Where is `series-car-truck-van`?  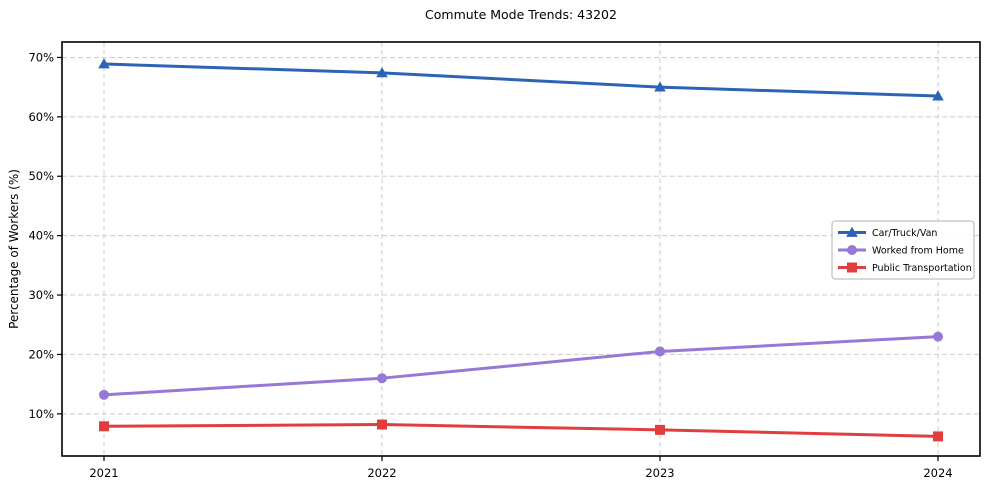
series-car-truck-van is located at coordinates (521, 79).